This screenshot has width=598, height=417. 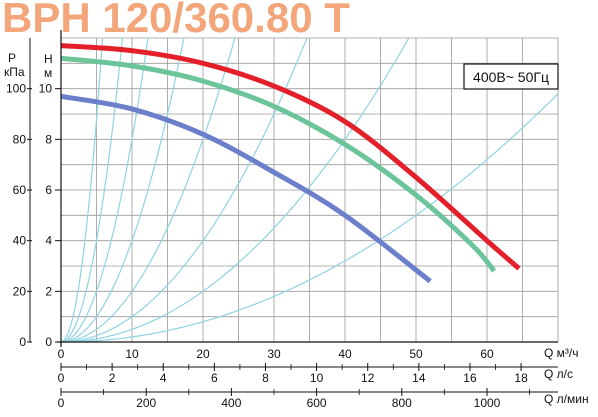 I want to click on x-ls-axis-label: Q л/с, so click(x=558, y=374).